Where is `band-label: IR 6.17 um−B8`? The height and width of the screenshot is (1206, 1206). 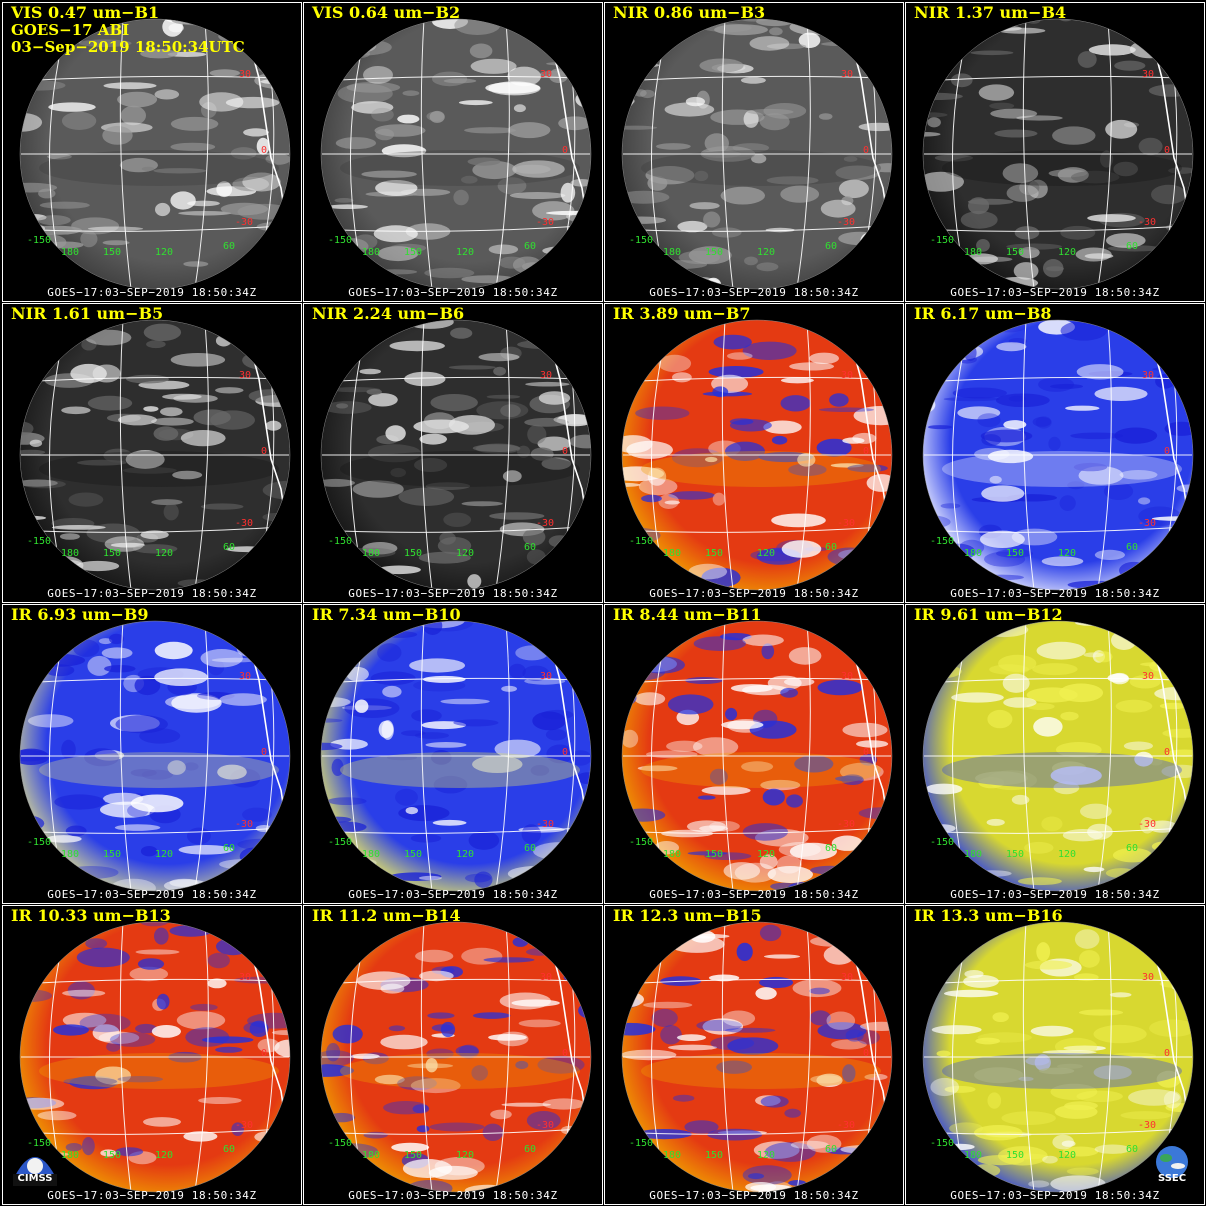 band-label: IR 6.17 um−B8 is located at coordinates (983, 313).